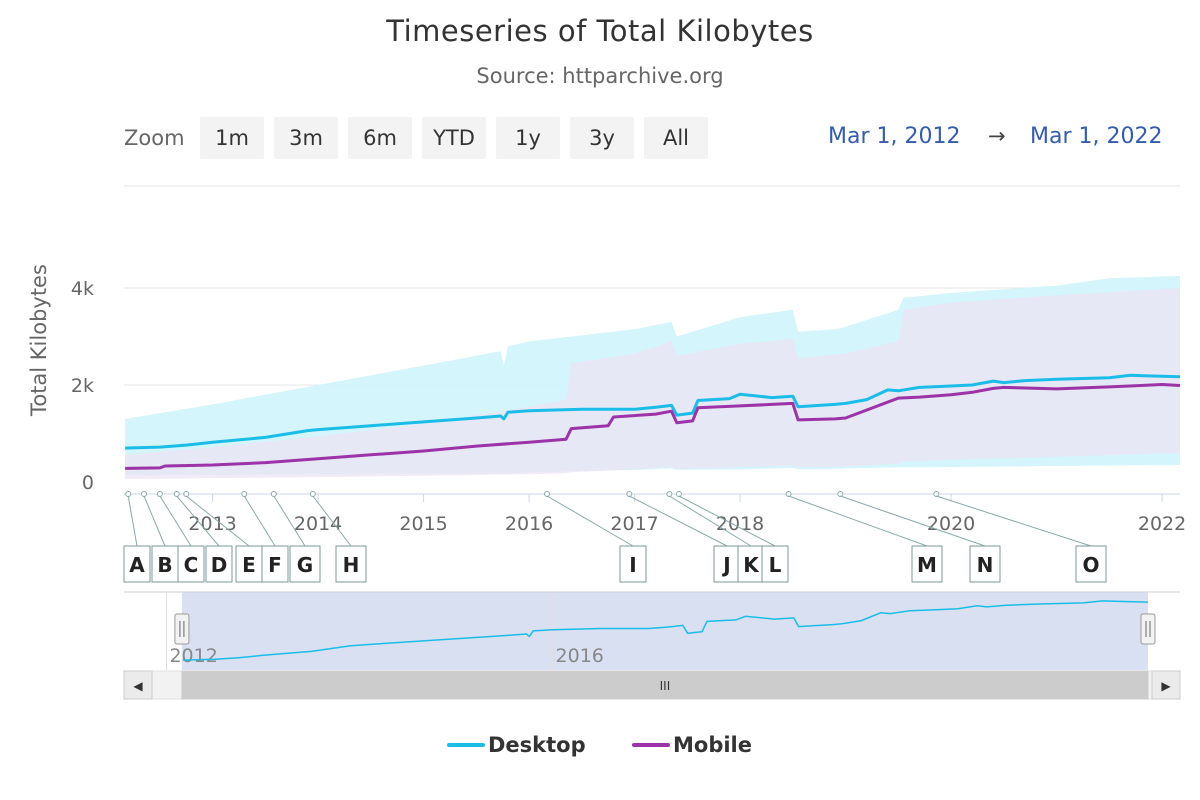 The width and height of the screenshot is (1200, 800). I want to click on series-line-mobile, so click(653, 426).